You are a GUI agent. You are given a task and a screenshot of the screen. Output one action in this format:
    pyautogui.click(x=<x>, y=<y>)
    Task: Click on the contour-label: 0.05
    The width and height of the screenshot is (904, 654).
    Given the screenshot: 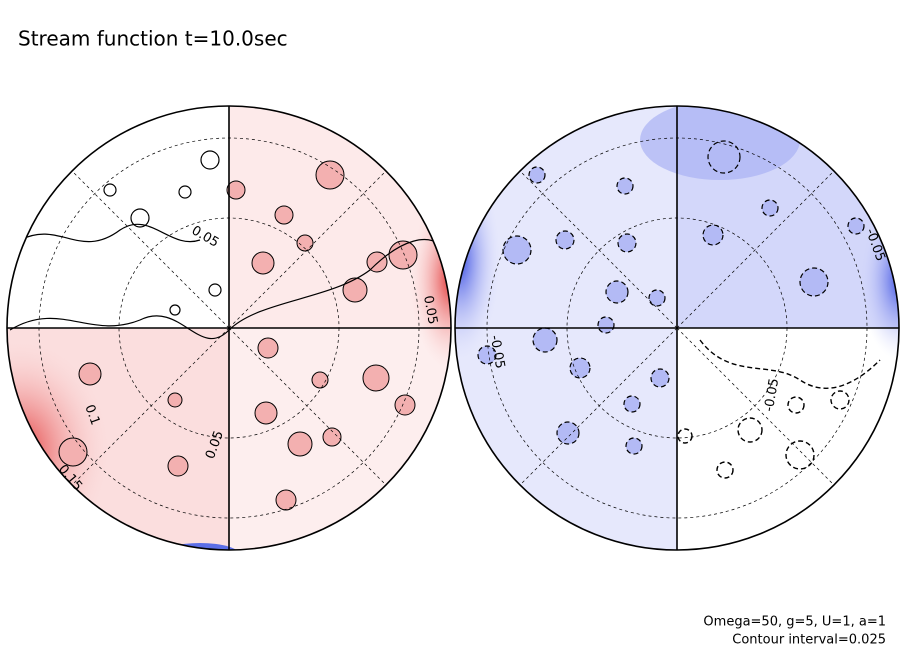 What is the action you would take?
    pyautogui.click(x=430, y=309)
    